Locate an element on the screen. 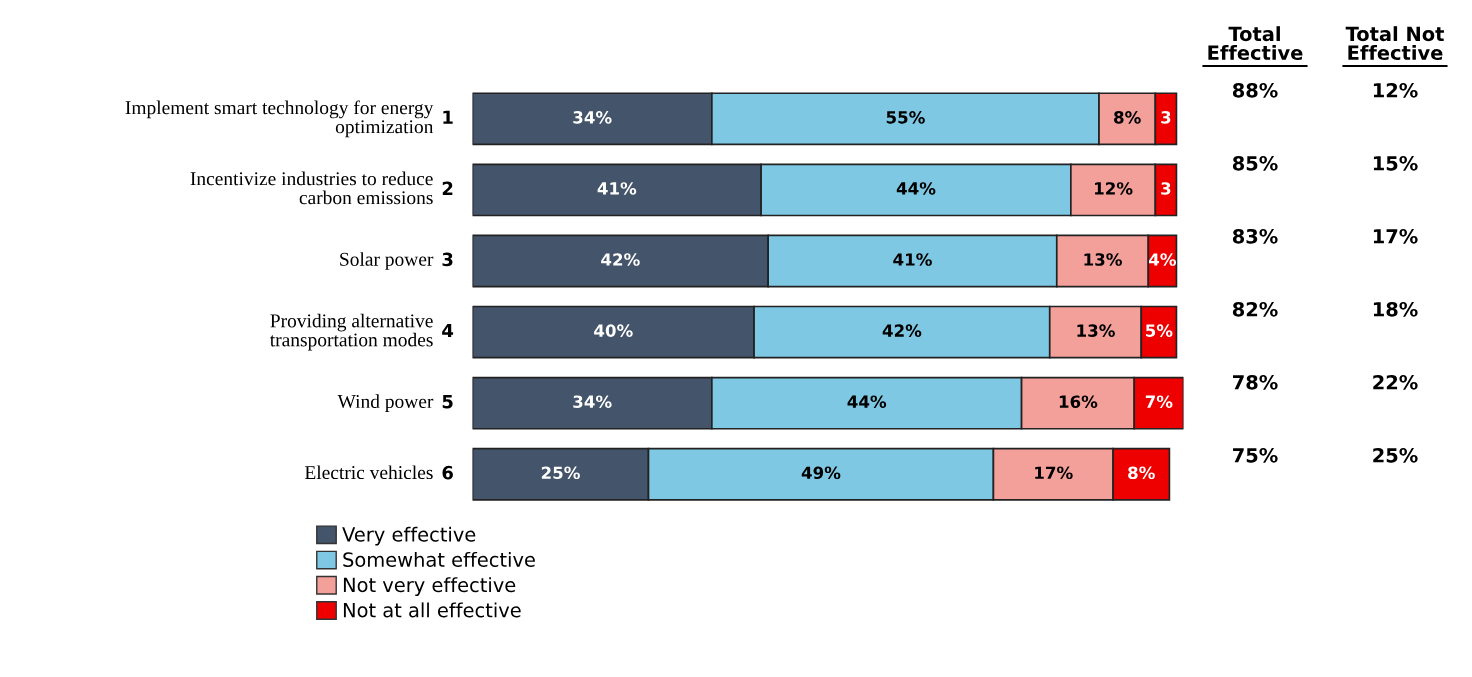 Image resolution: width=1472 pixels, height=677 pixels. data-label: 4% is located at coordinates (1162, 259).